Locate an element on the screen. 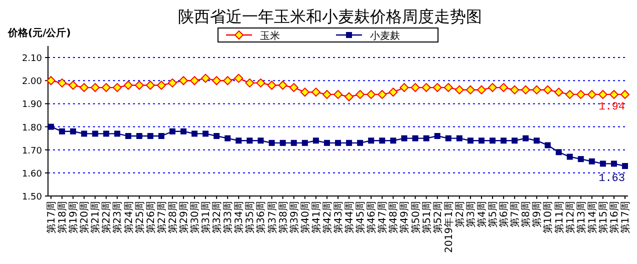  x-tick-label: 2019年1周 is located at coordinates (448, 227).